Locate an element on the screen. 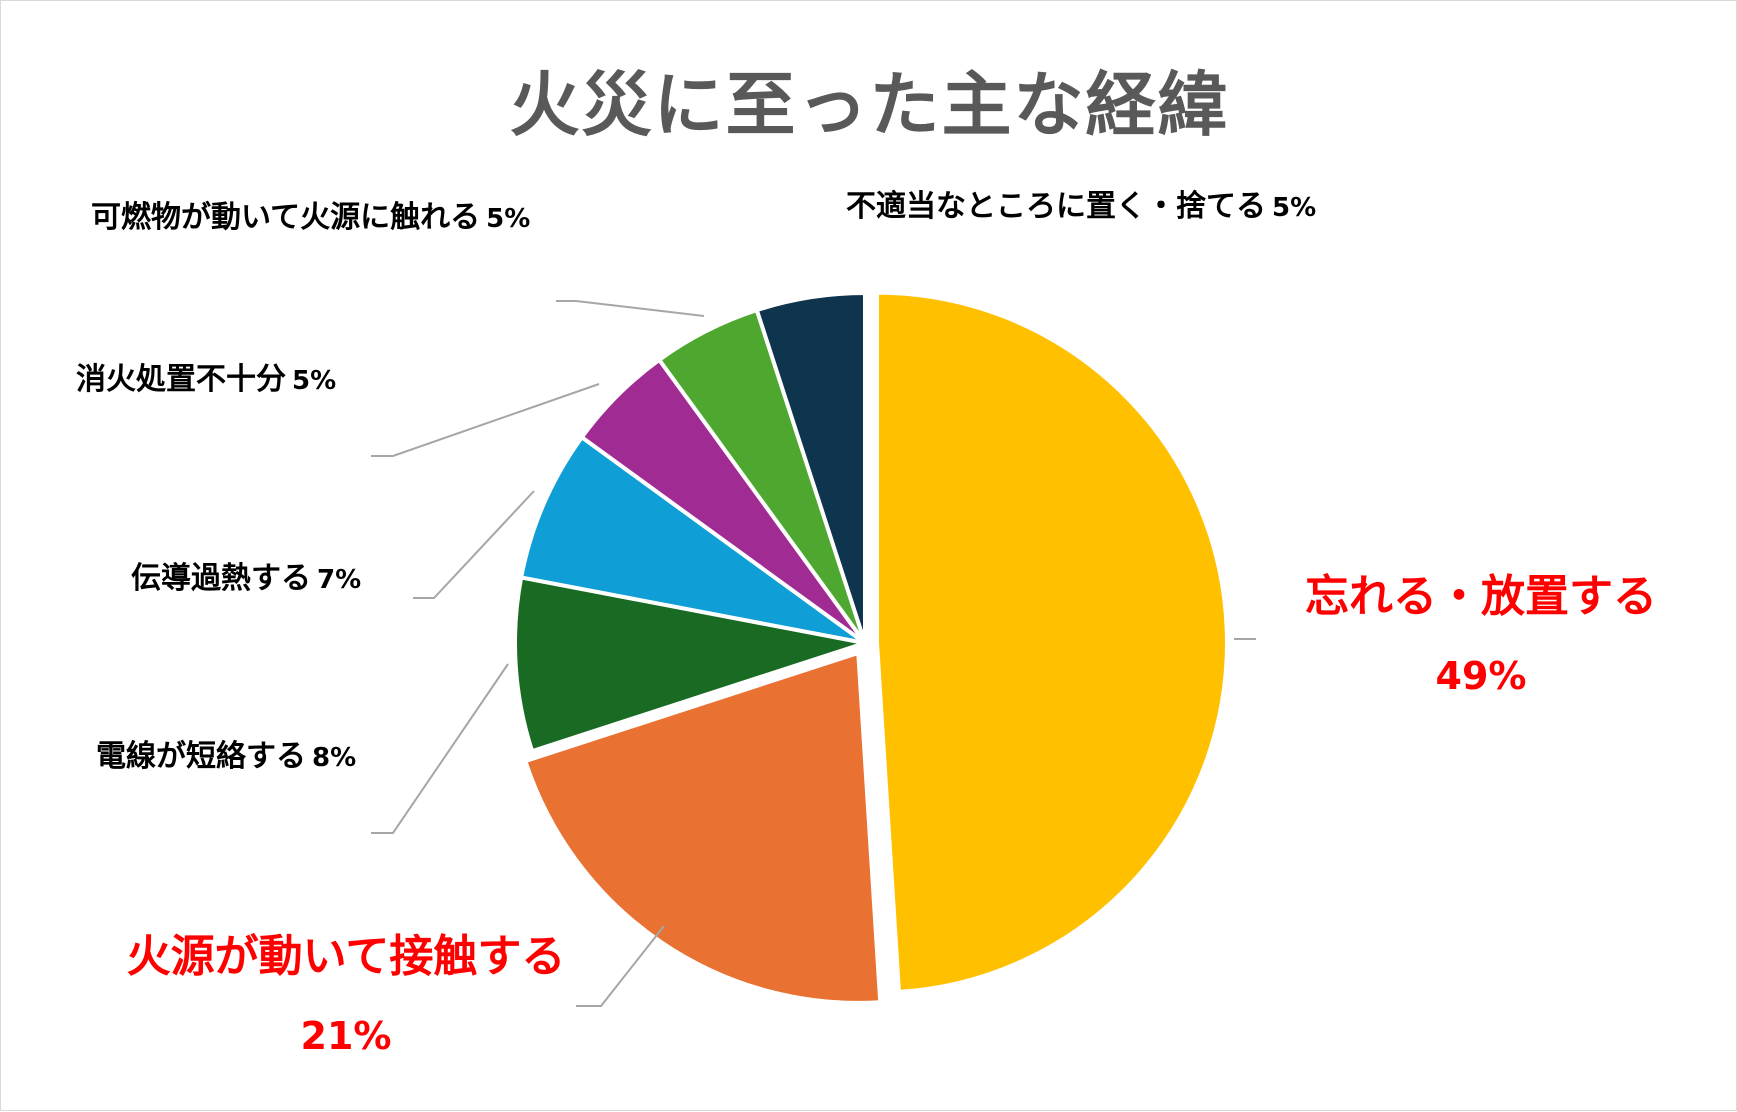  chart-title: 火災に至った主な経緯 is located at coordinates (869, 105).